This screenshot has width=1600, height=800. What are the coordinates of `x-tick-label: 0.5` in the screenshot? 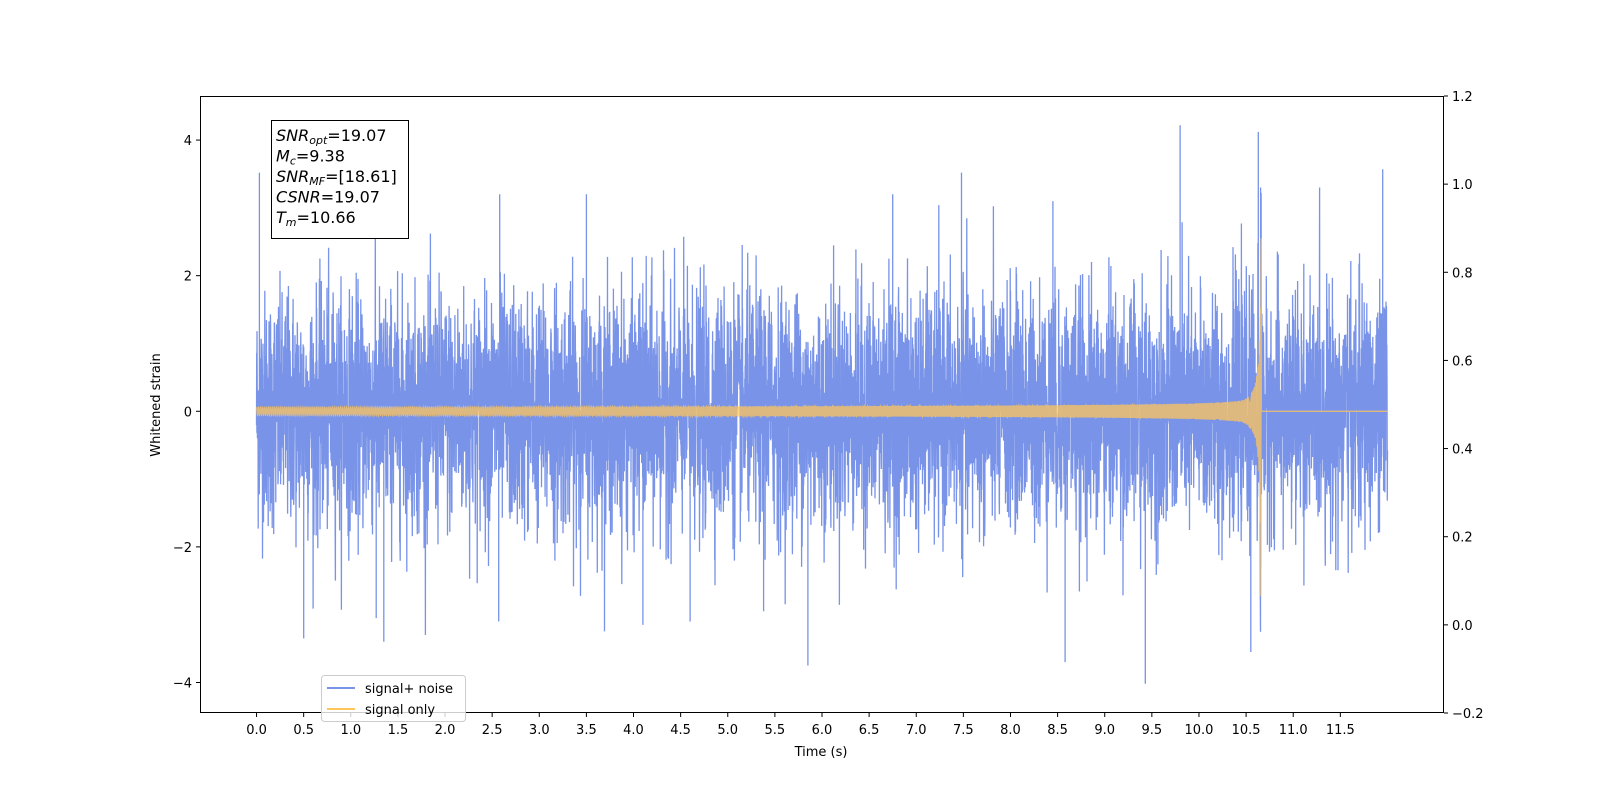 It's located at (303, 730).